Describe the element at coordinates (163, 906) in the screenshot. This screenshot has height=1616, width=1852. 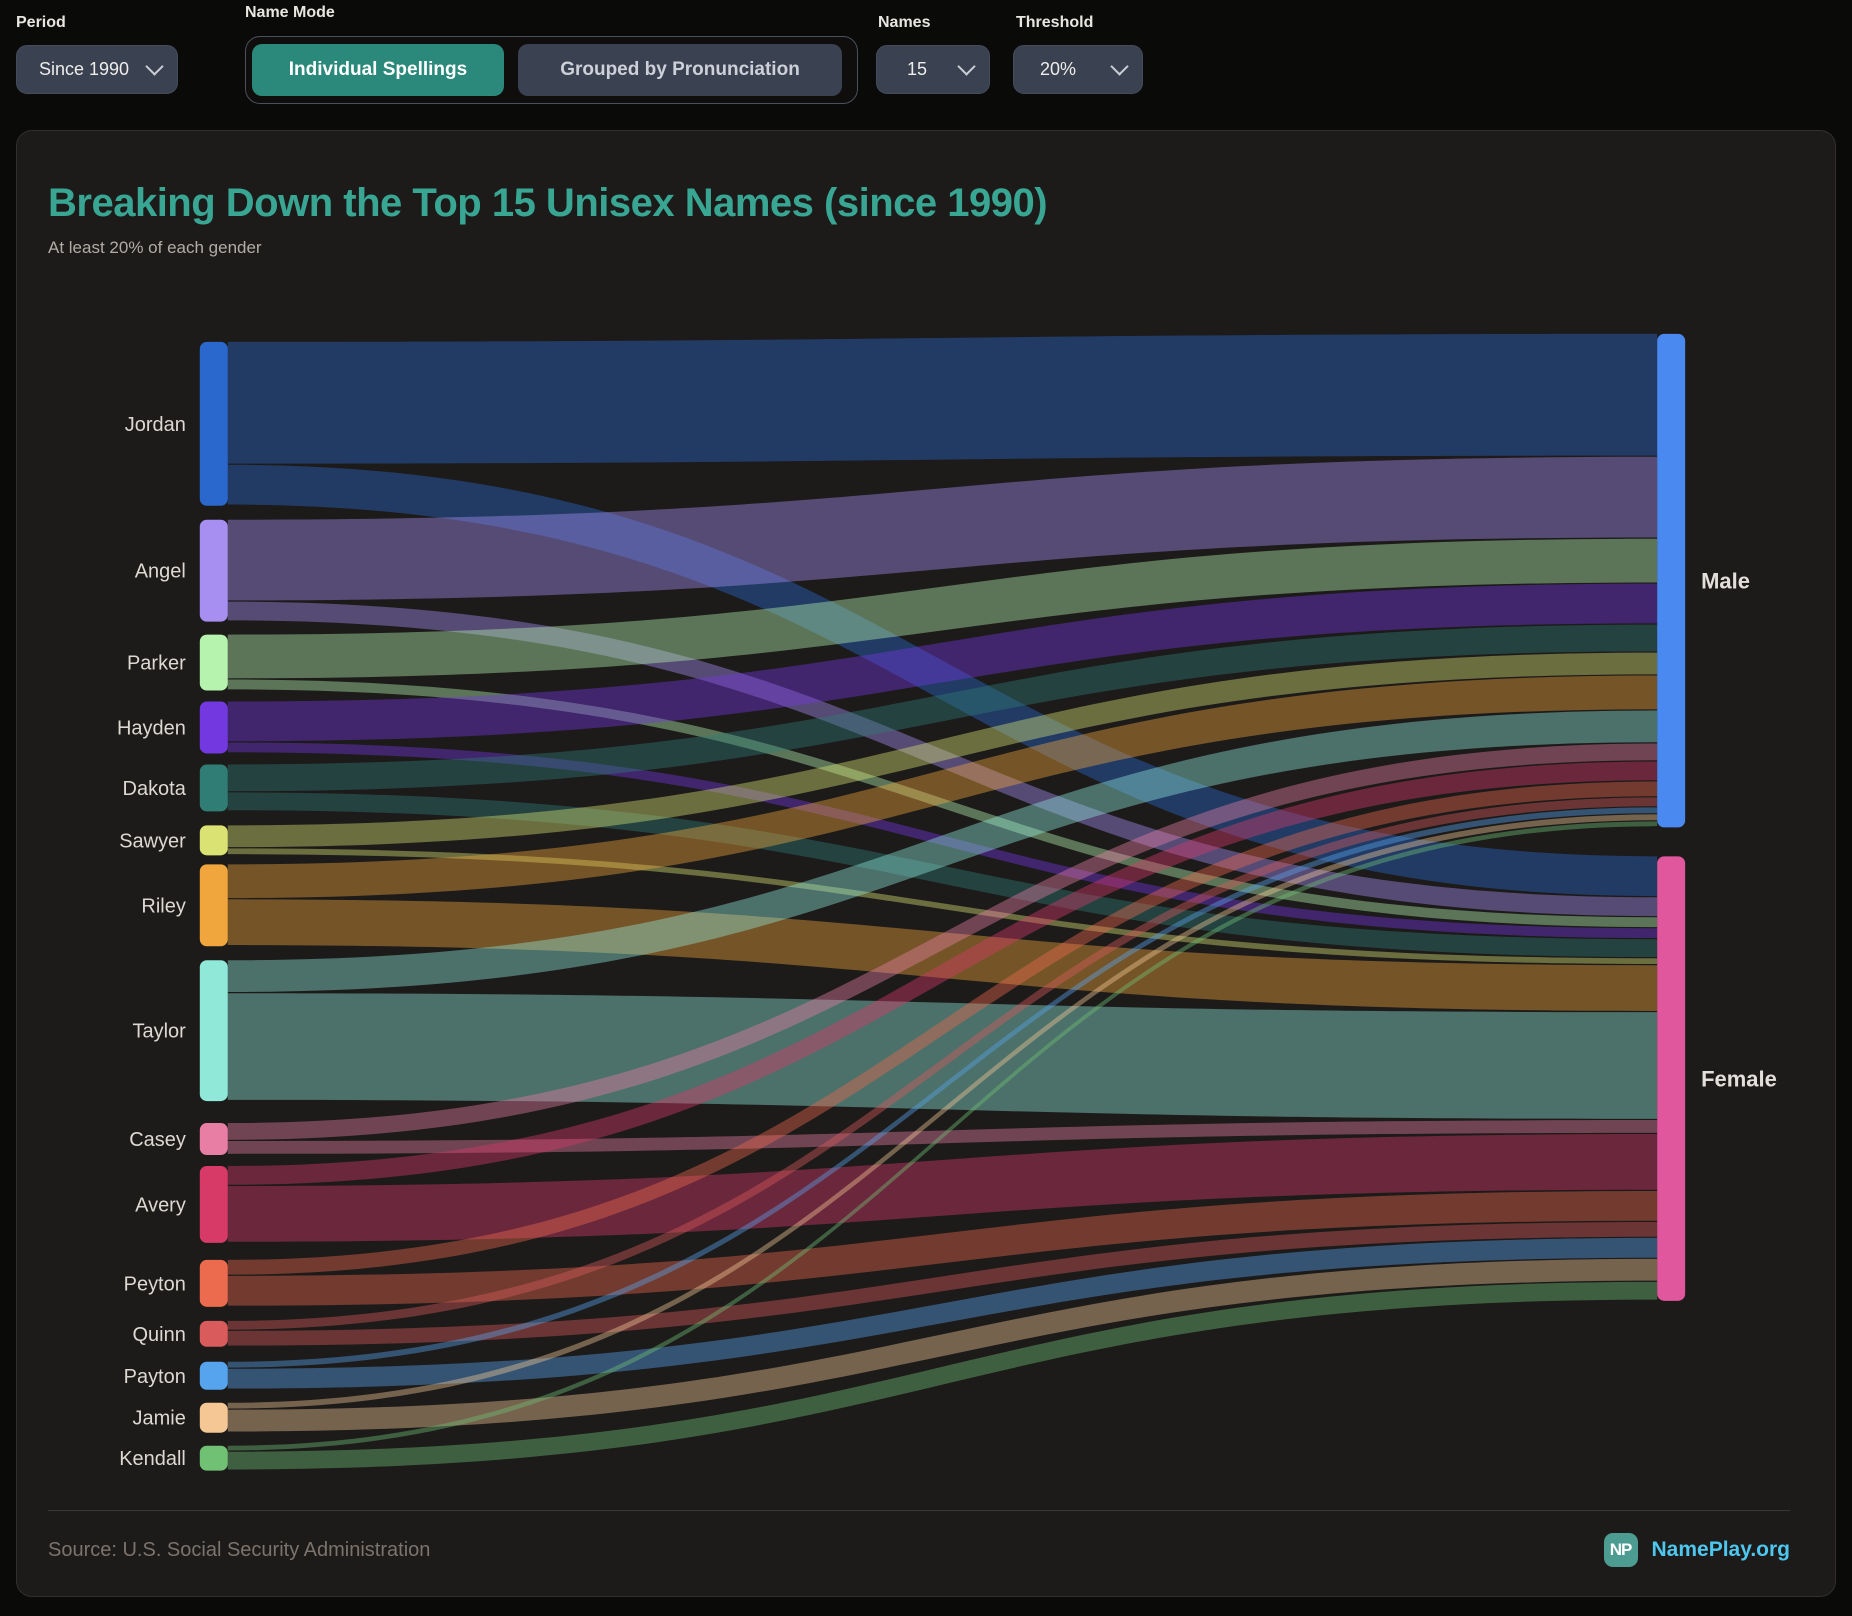
I see `label-riley: Riley` at that location.